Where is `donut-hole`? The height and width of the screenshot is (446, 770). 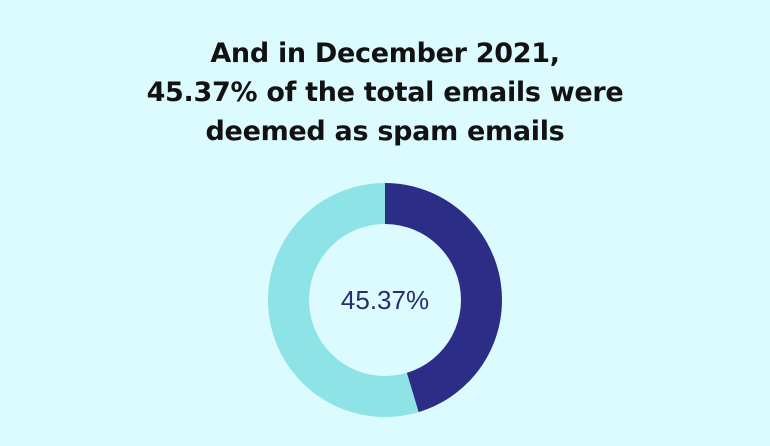 donut-hole is located at coordinates (385, 300).